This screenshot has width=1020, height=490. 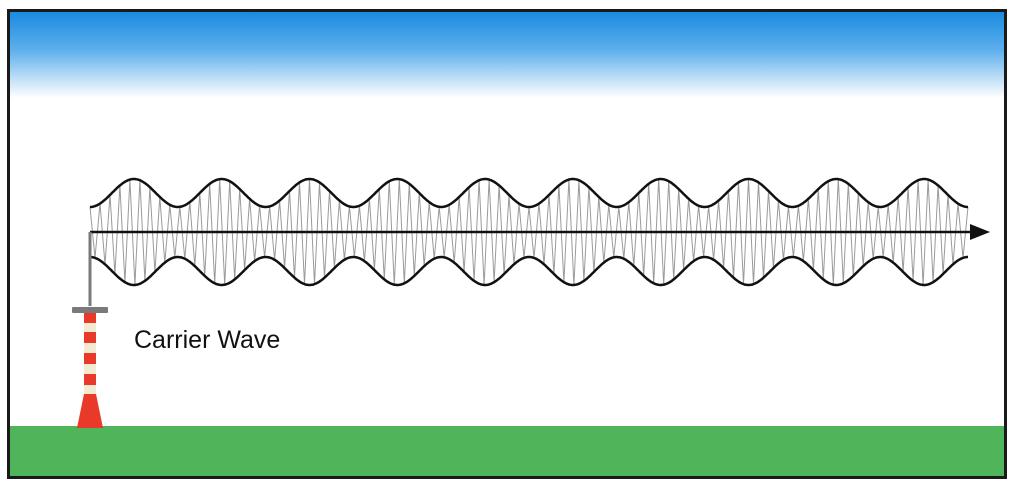 I want to click on transmitter-tower, so click(x=90, y=367).